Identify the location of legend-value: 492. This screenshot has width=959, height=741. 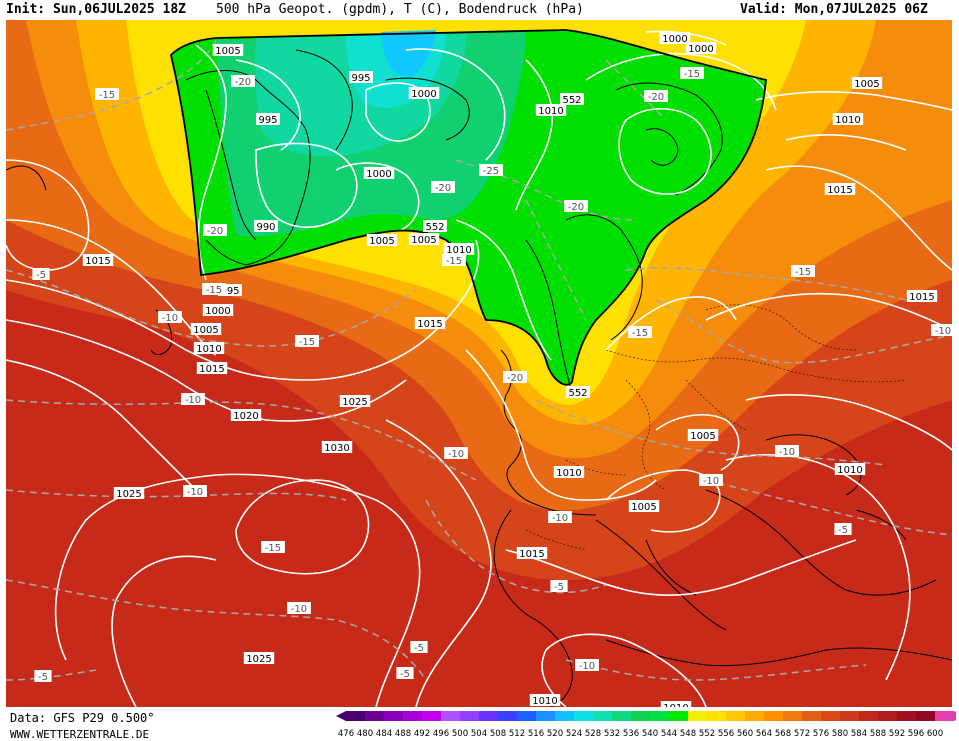
(422, 734).